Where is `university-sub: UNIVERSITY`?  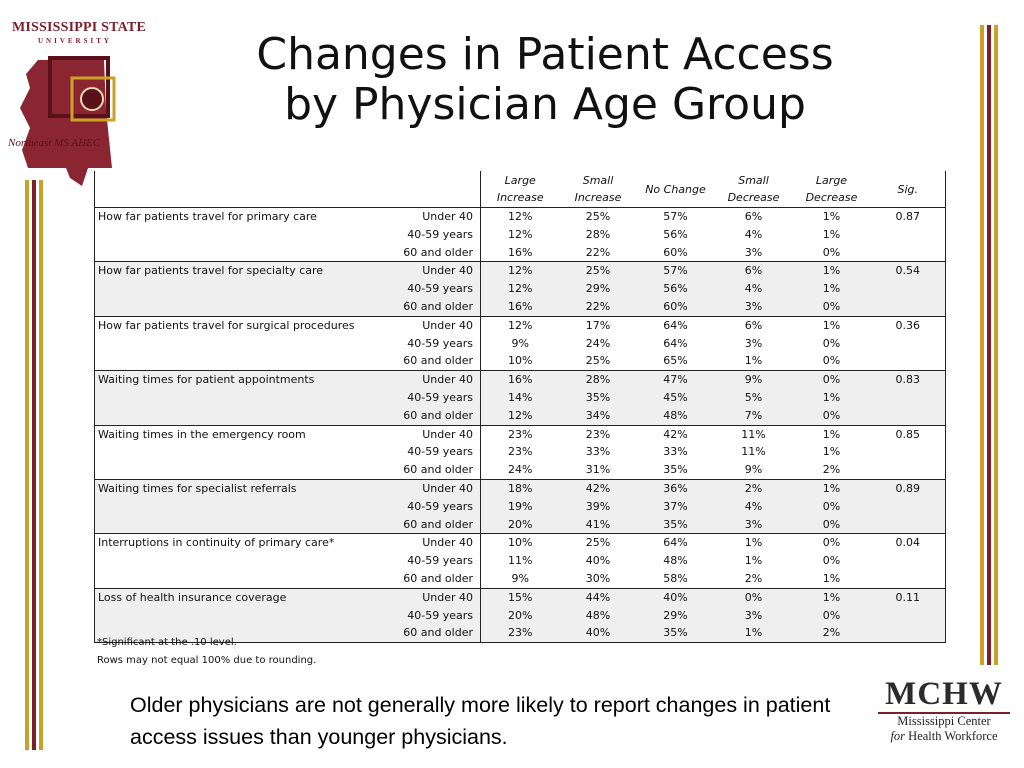
university-sub: UNIVERSITY is located at coordinates (75, 41).